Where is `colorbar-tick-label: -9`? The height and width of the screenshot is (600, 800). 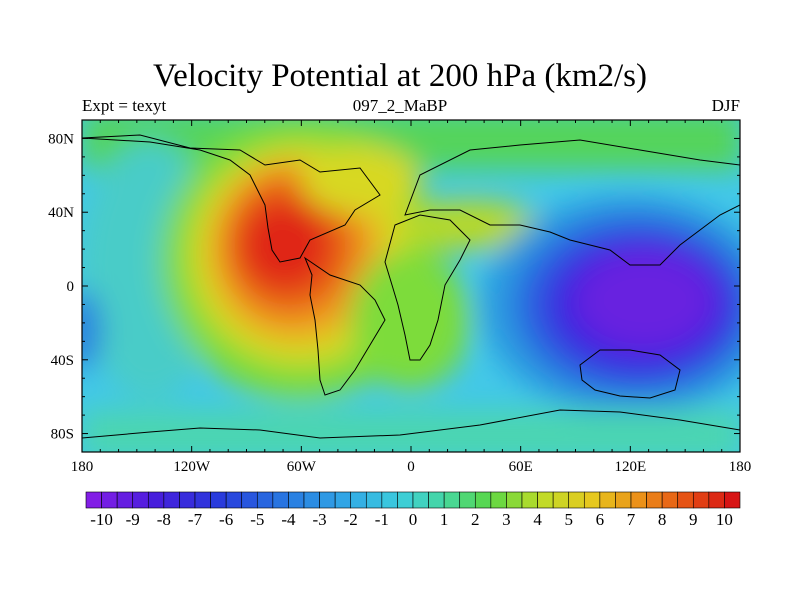 colorbar-tick-label: -9 is located at coordinates (133, 519).